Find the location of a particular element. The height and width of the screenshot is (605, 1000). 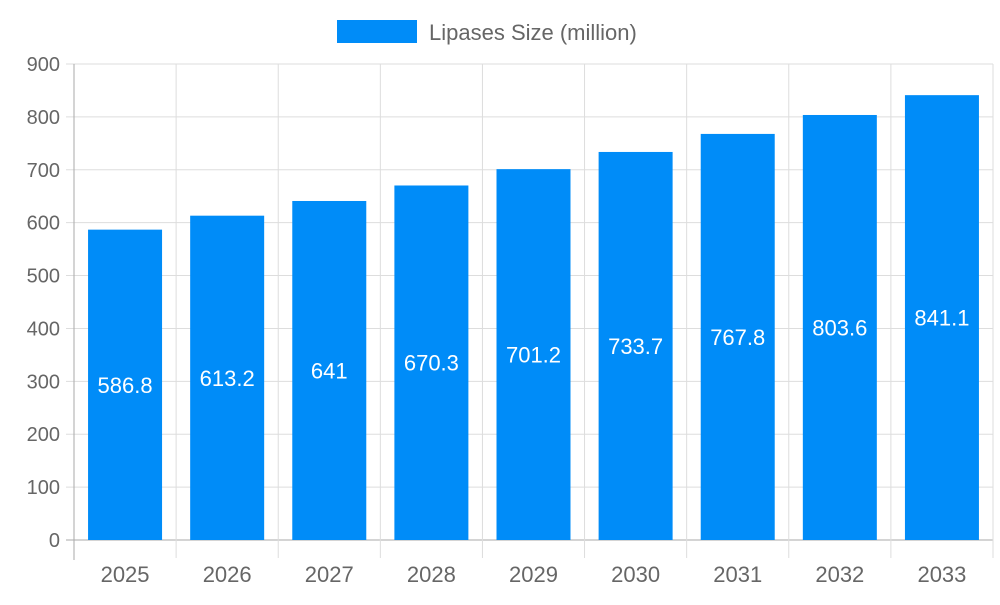

data-label: 733.7 is located at coordinates (635, 346).